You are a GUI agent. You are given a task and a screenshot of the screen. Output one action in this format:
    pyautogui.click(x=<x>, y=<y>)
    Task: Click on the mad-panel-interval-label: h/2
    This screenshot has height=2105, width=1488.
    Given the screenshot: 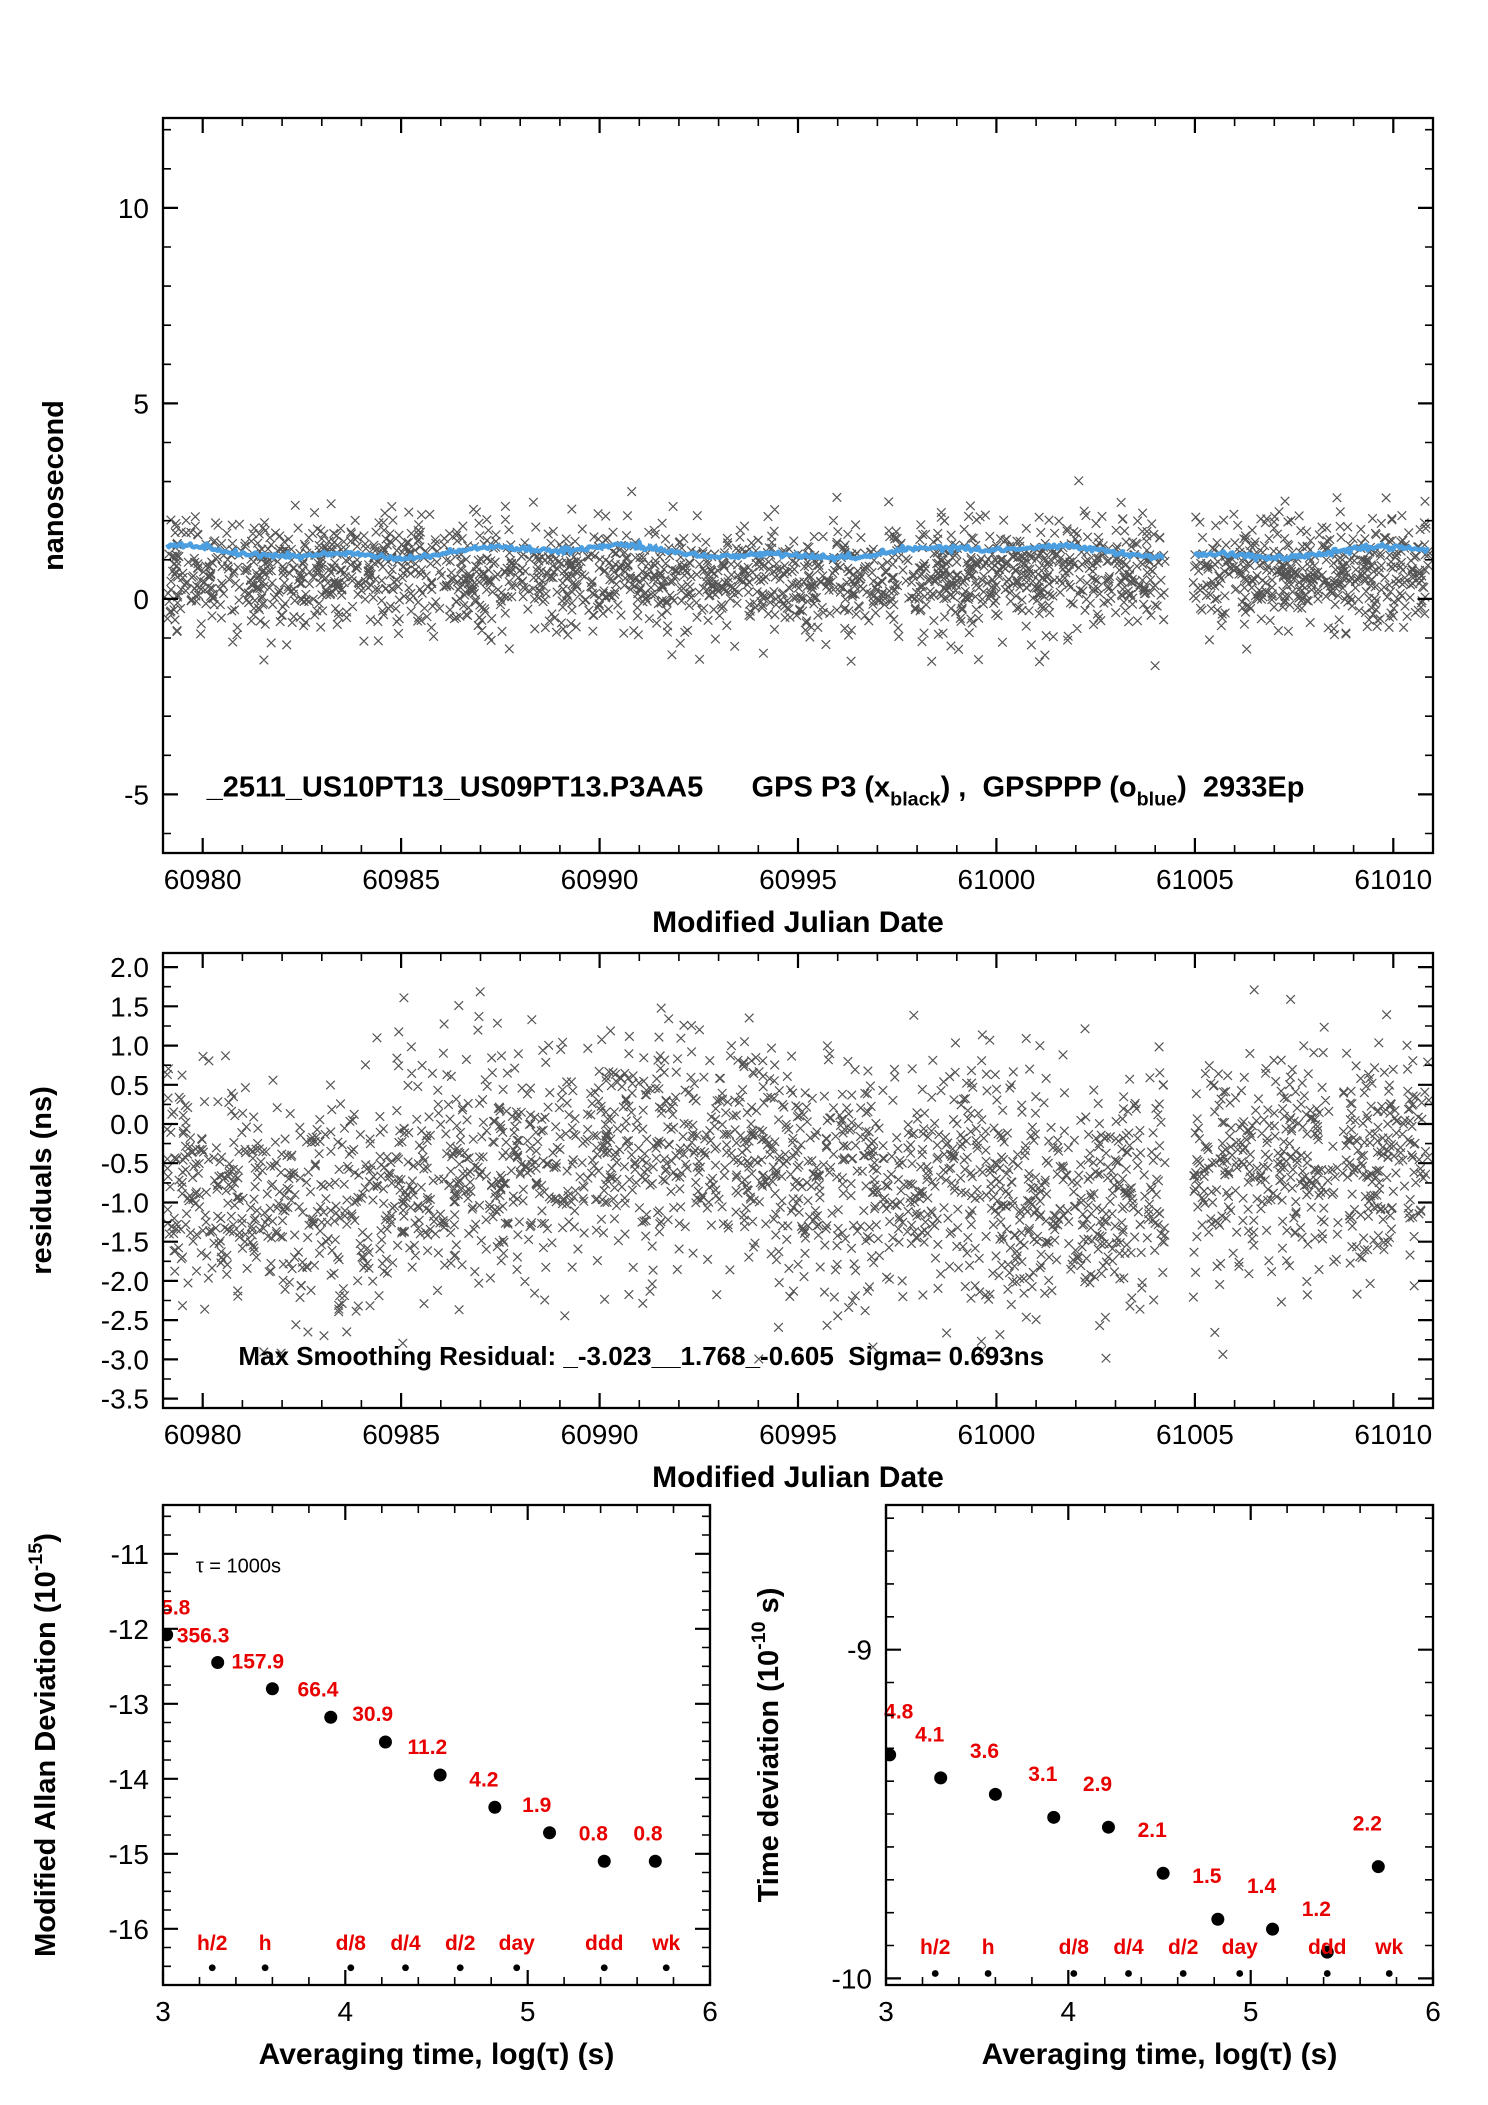 What is the action you would take?
    pyautogui.click(x=212, y=1943)
    